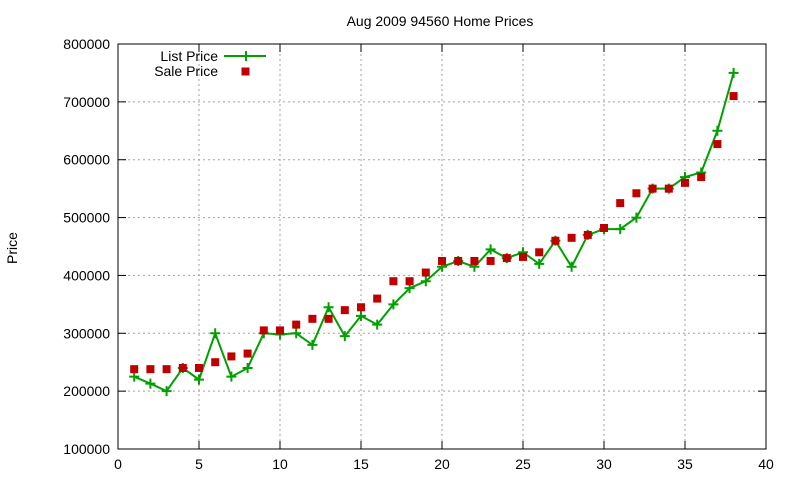  Describe the element at coordinates (685, 464) in the screenshot. I see `x-tick-label: 35` at that location.